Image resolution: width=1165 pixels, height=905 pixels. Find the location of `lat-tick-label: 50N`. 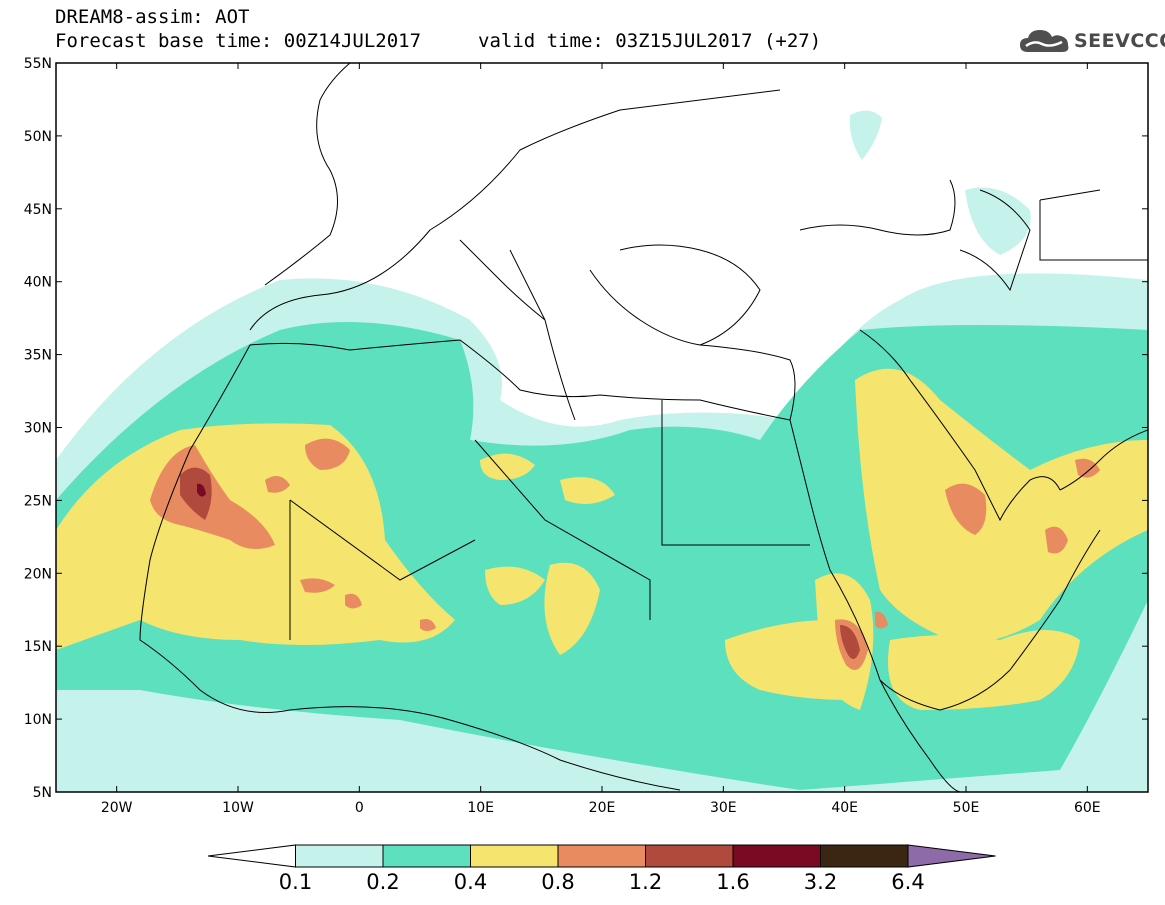

lat-tick-label: 50N is located at coordinates (38, 137).